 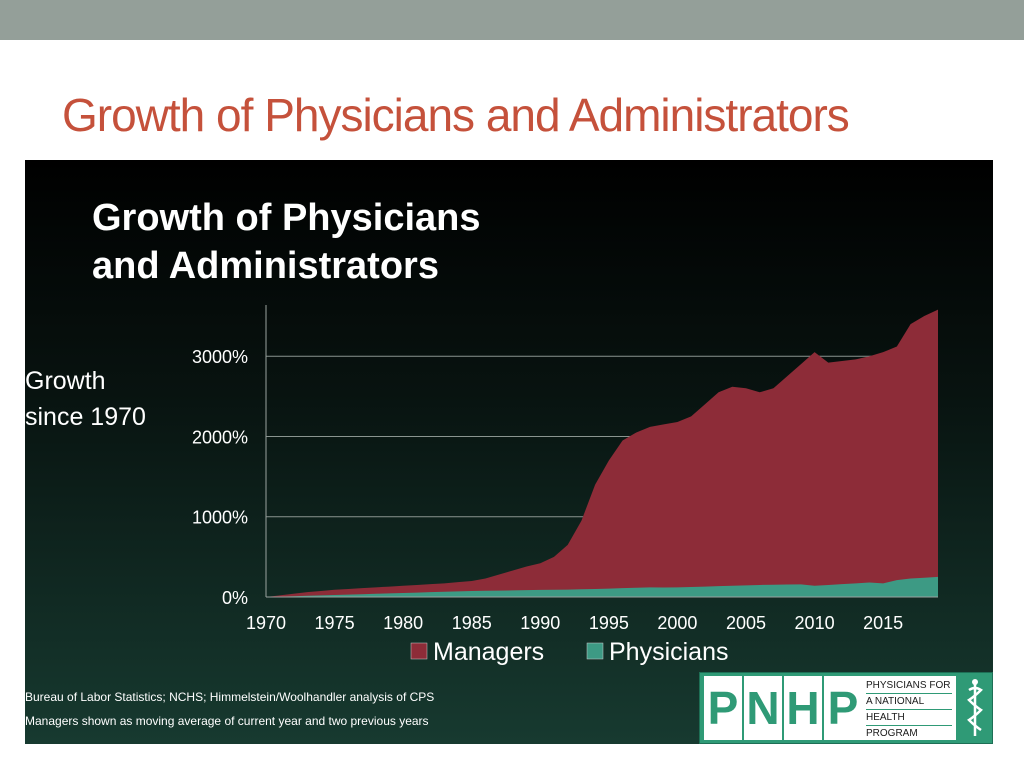 What do you see at coordinates (540, 623) in the screenshot?
I see `x-tick-label: 1990` at bounding box center [540, 623].